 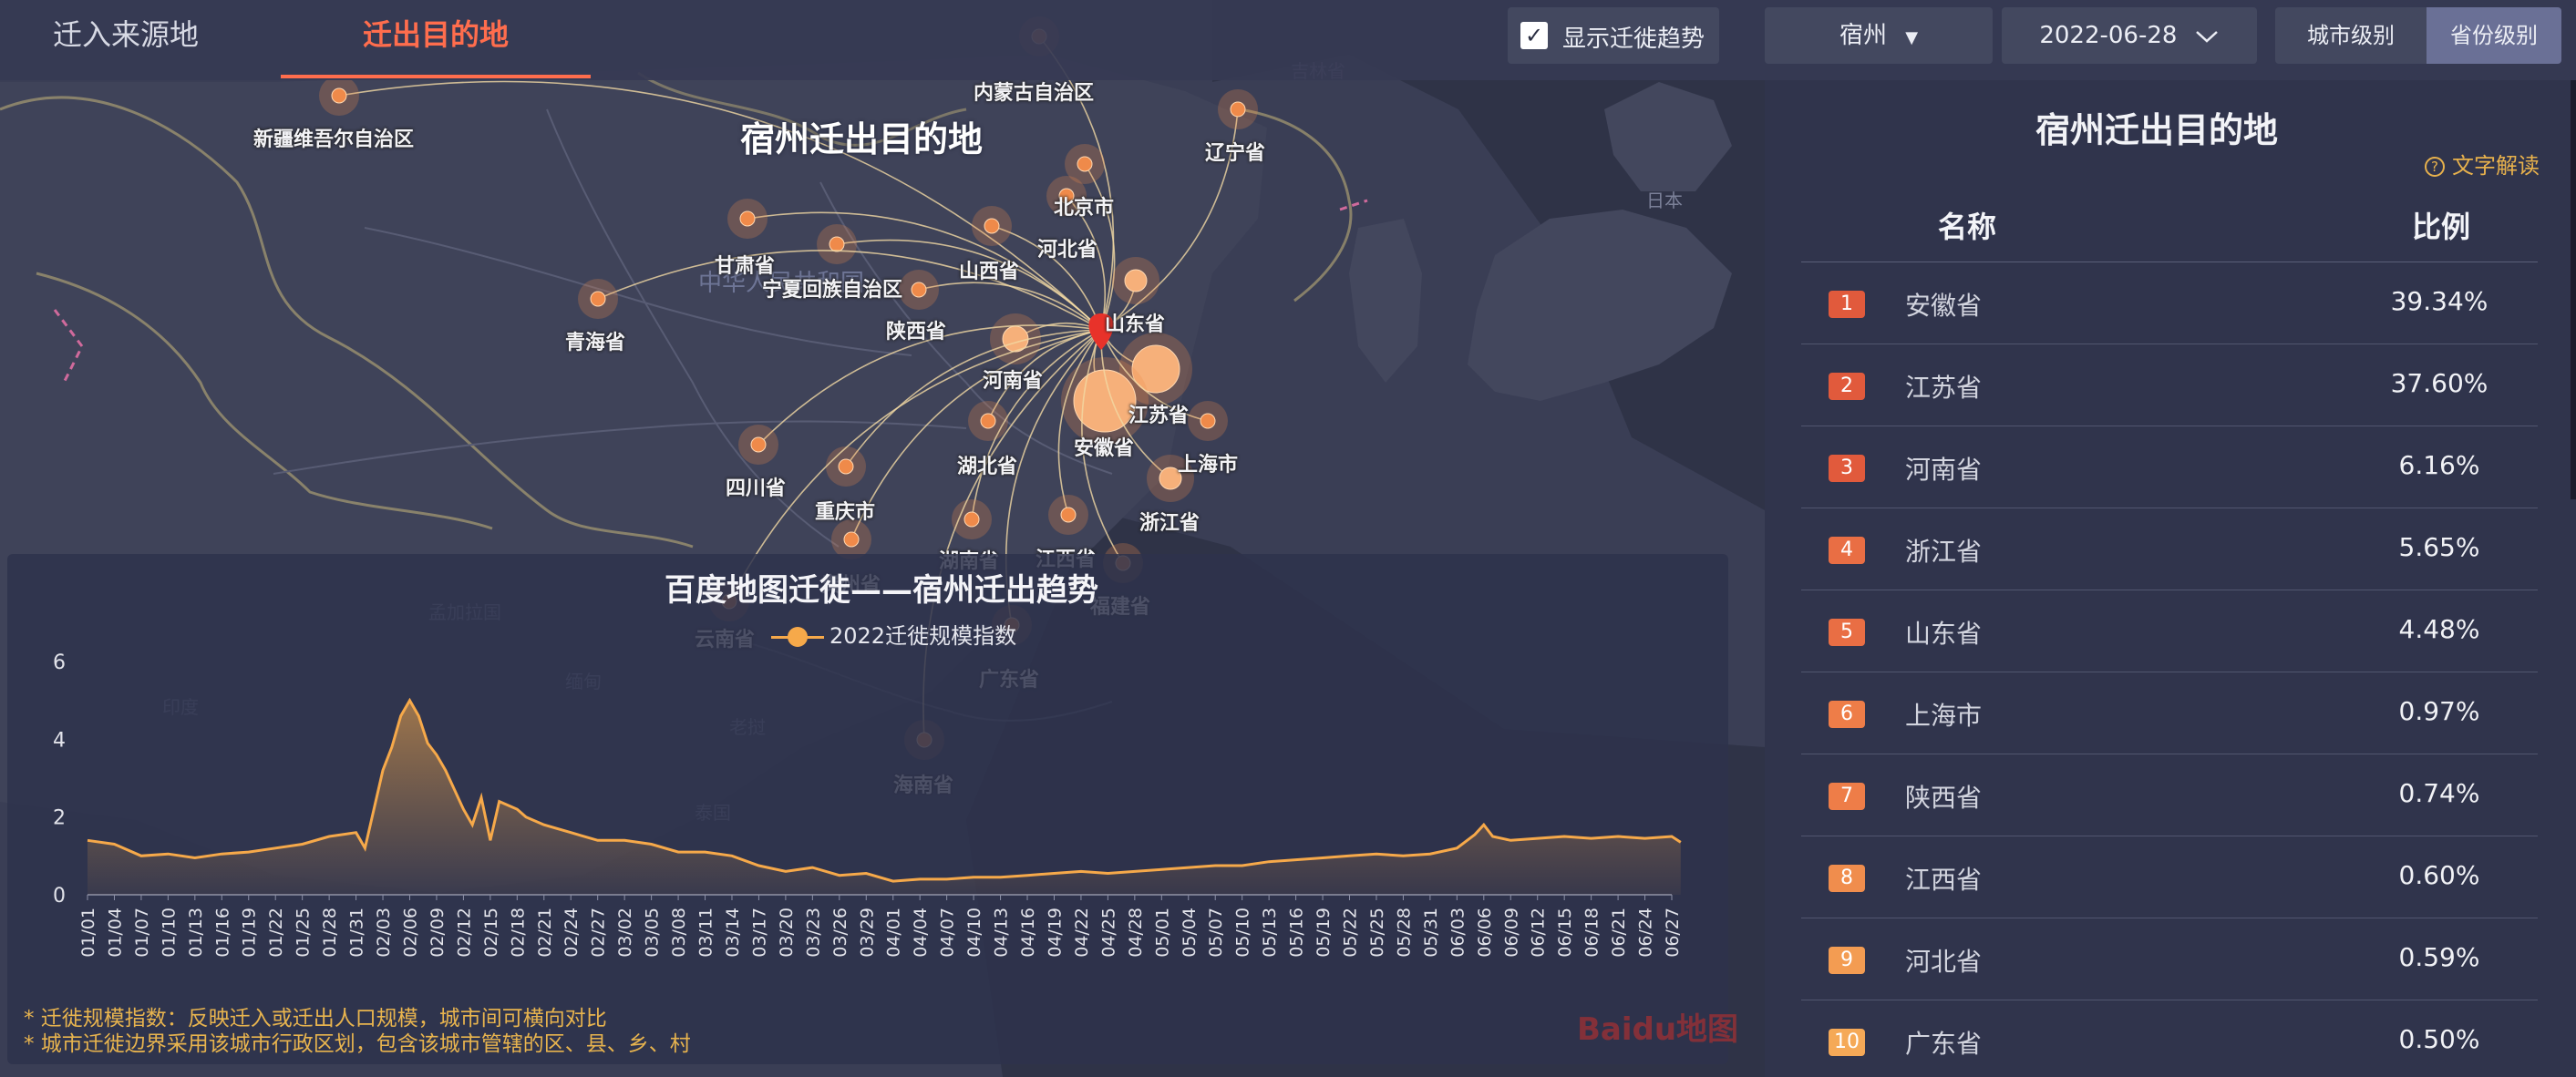 What do you see at coordinates (2169, 467) in the screenshot?
I see `table-row: 3 河南省 6.16%` at bounding box center [2169, 467].